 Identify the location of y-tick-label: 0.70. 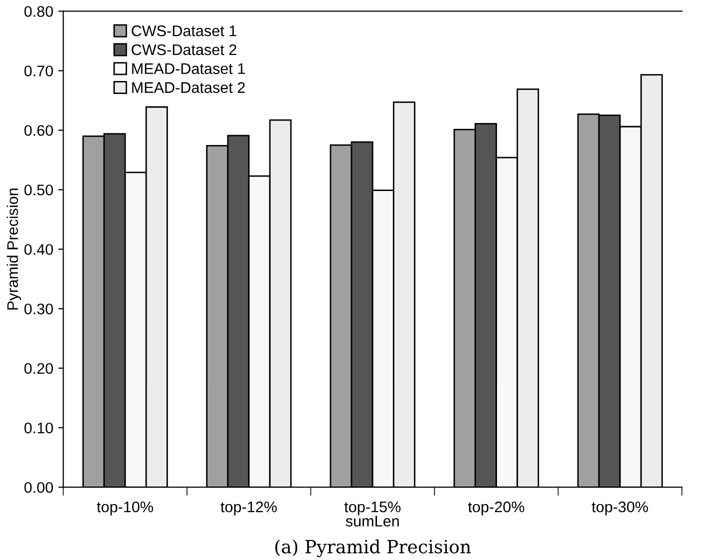
(38, 71).